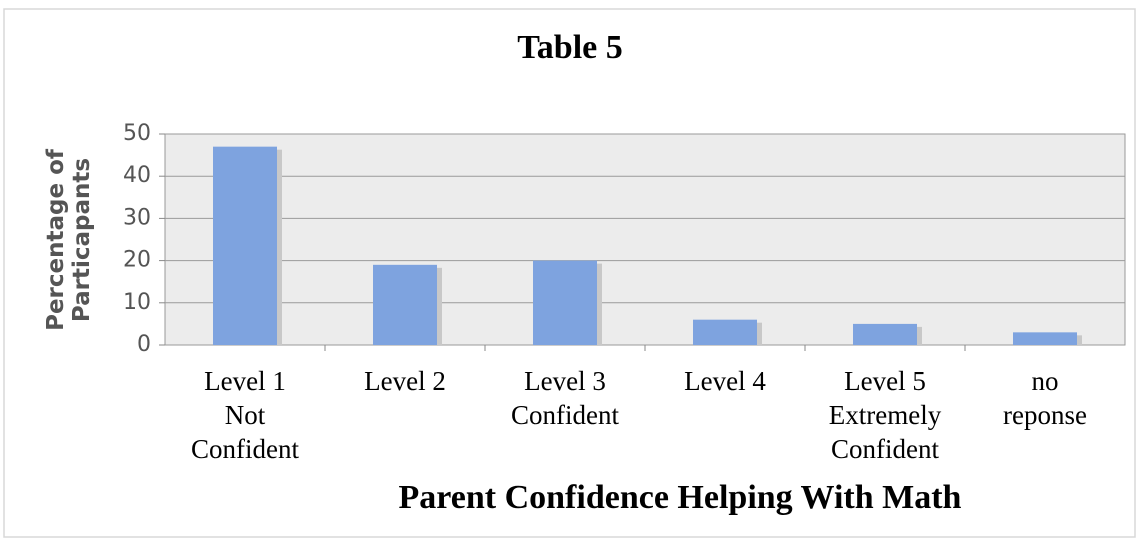  What do you see at coordinates (144, 344) in the screenshot?
I see `y-tick-label: 0` at bounding box center [144, 344].